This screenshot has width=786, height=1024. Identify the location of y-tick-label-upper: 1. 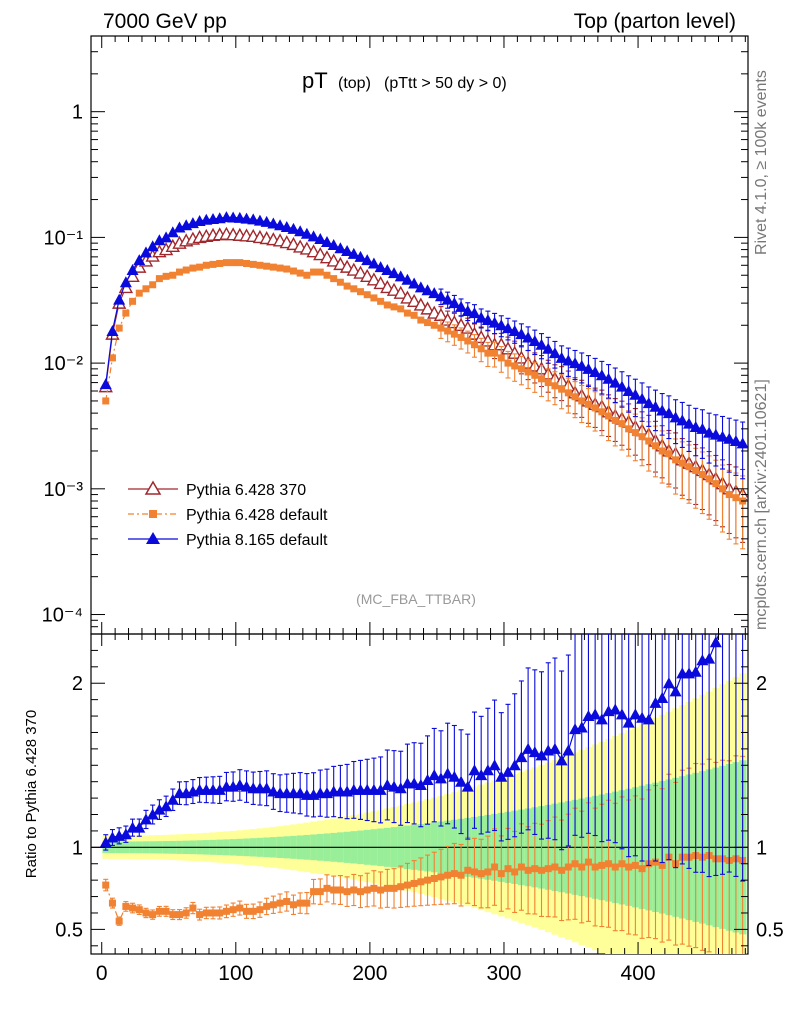
(77, 113).